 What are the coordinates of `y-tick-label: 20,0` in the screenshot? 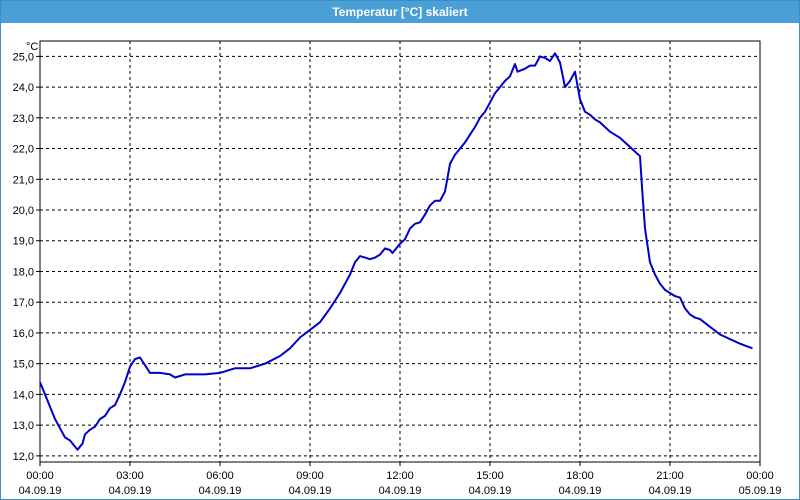 It's located at (23, 211).